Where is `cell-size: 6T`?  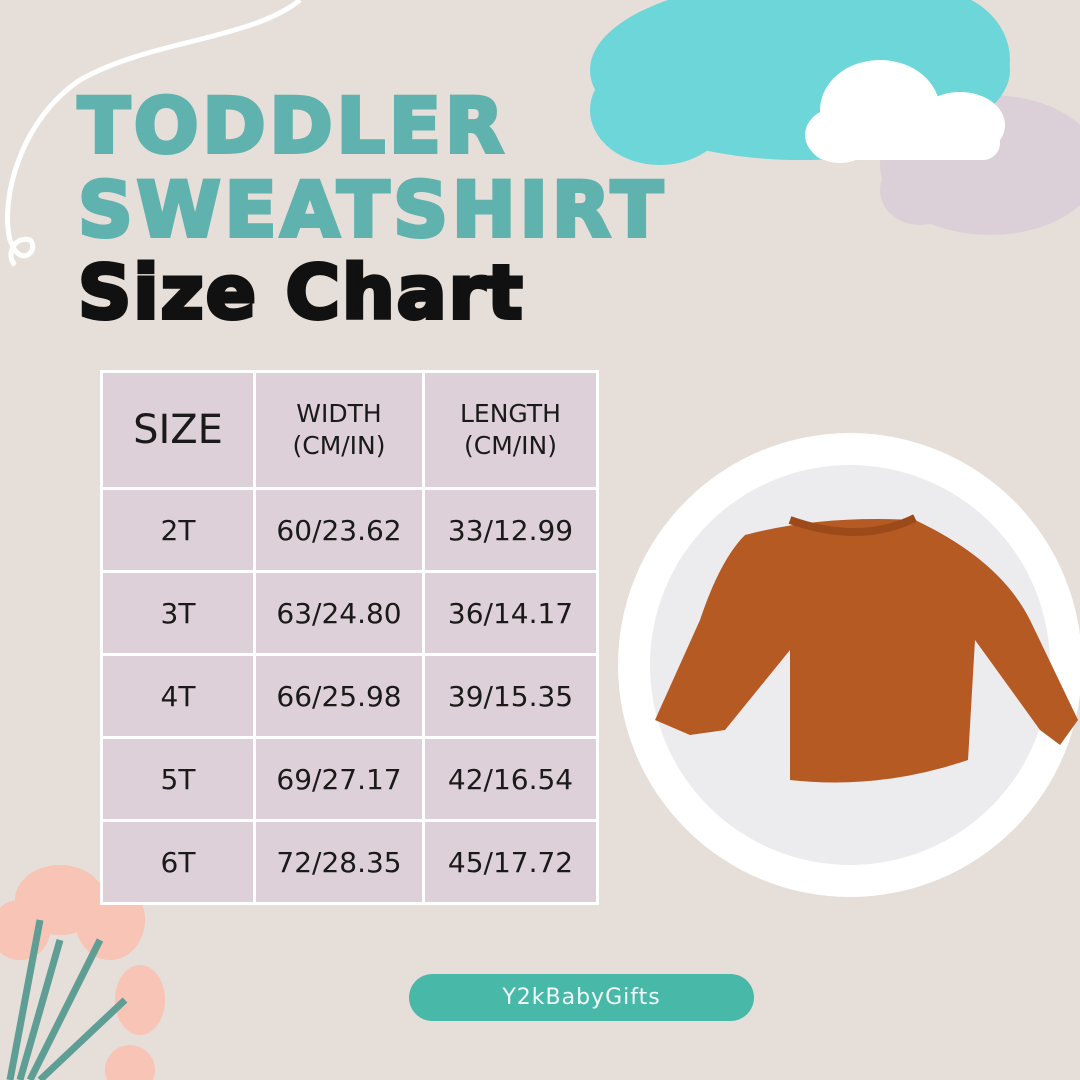 cell-size: 6T is located at coordinates (178, 862).